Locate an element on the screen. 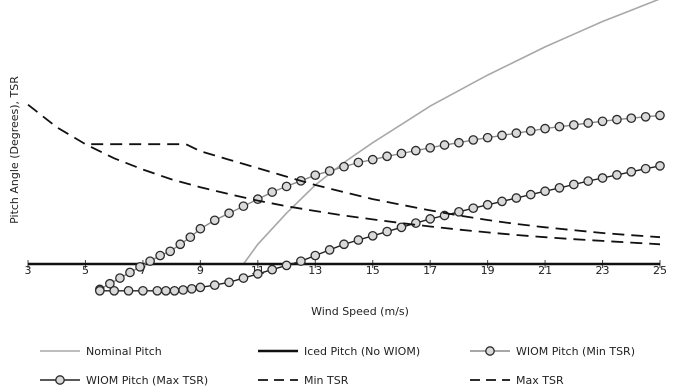 The image size is (676, 392). legend-label: Nominal Pitch is located at coordinates (124, 351).